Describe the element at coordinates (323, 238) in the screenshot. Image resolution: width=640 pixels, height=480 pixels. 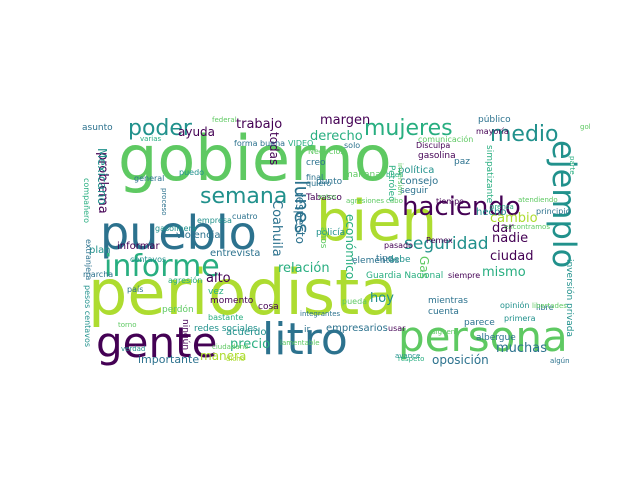
I see `word-71: años` at that location.